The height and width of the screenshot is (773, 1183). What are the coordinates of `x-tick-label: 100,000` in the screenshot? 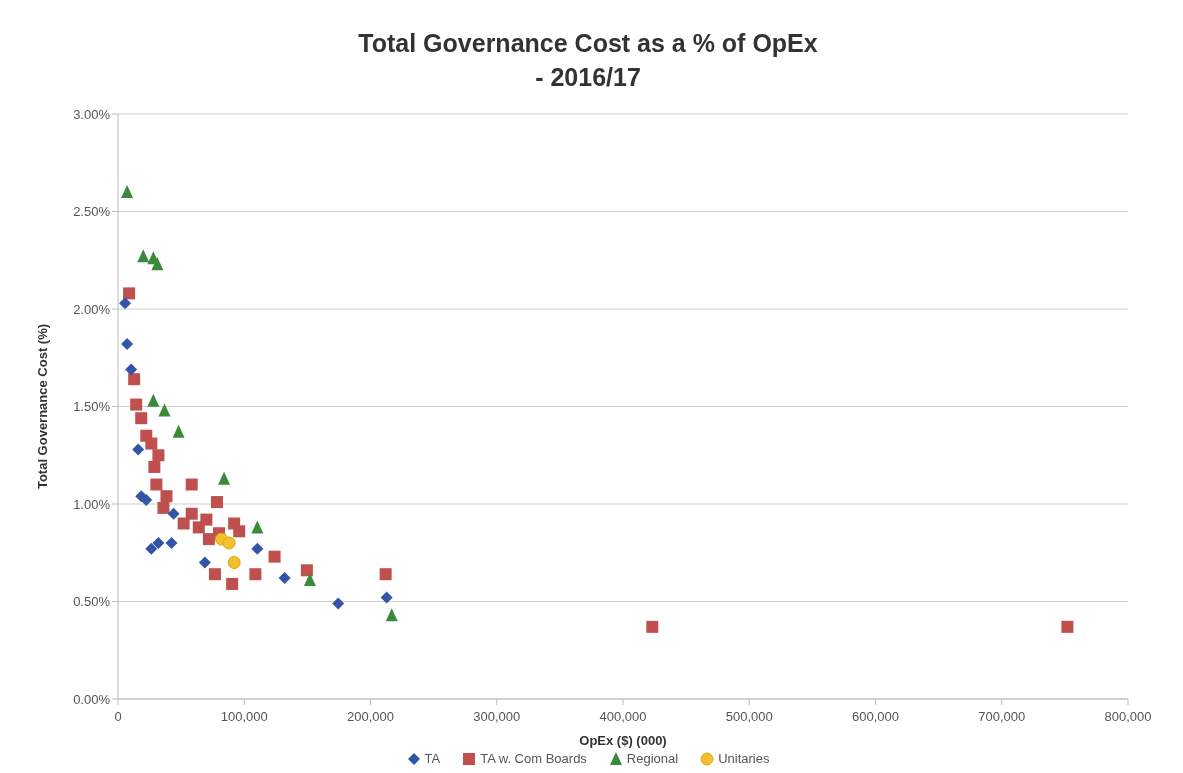 It's located at (244, 716).